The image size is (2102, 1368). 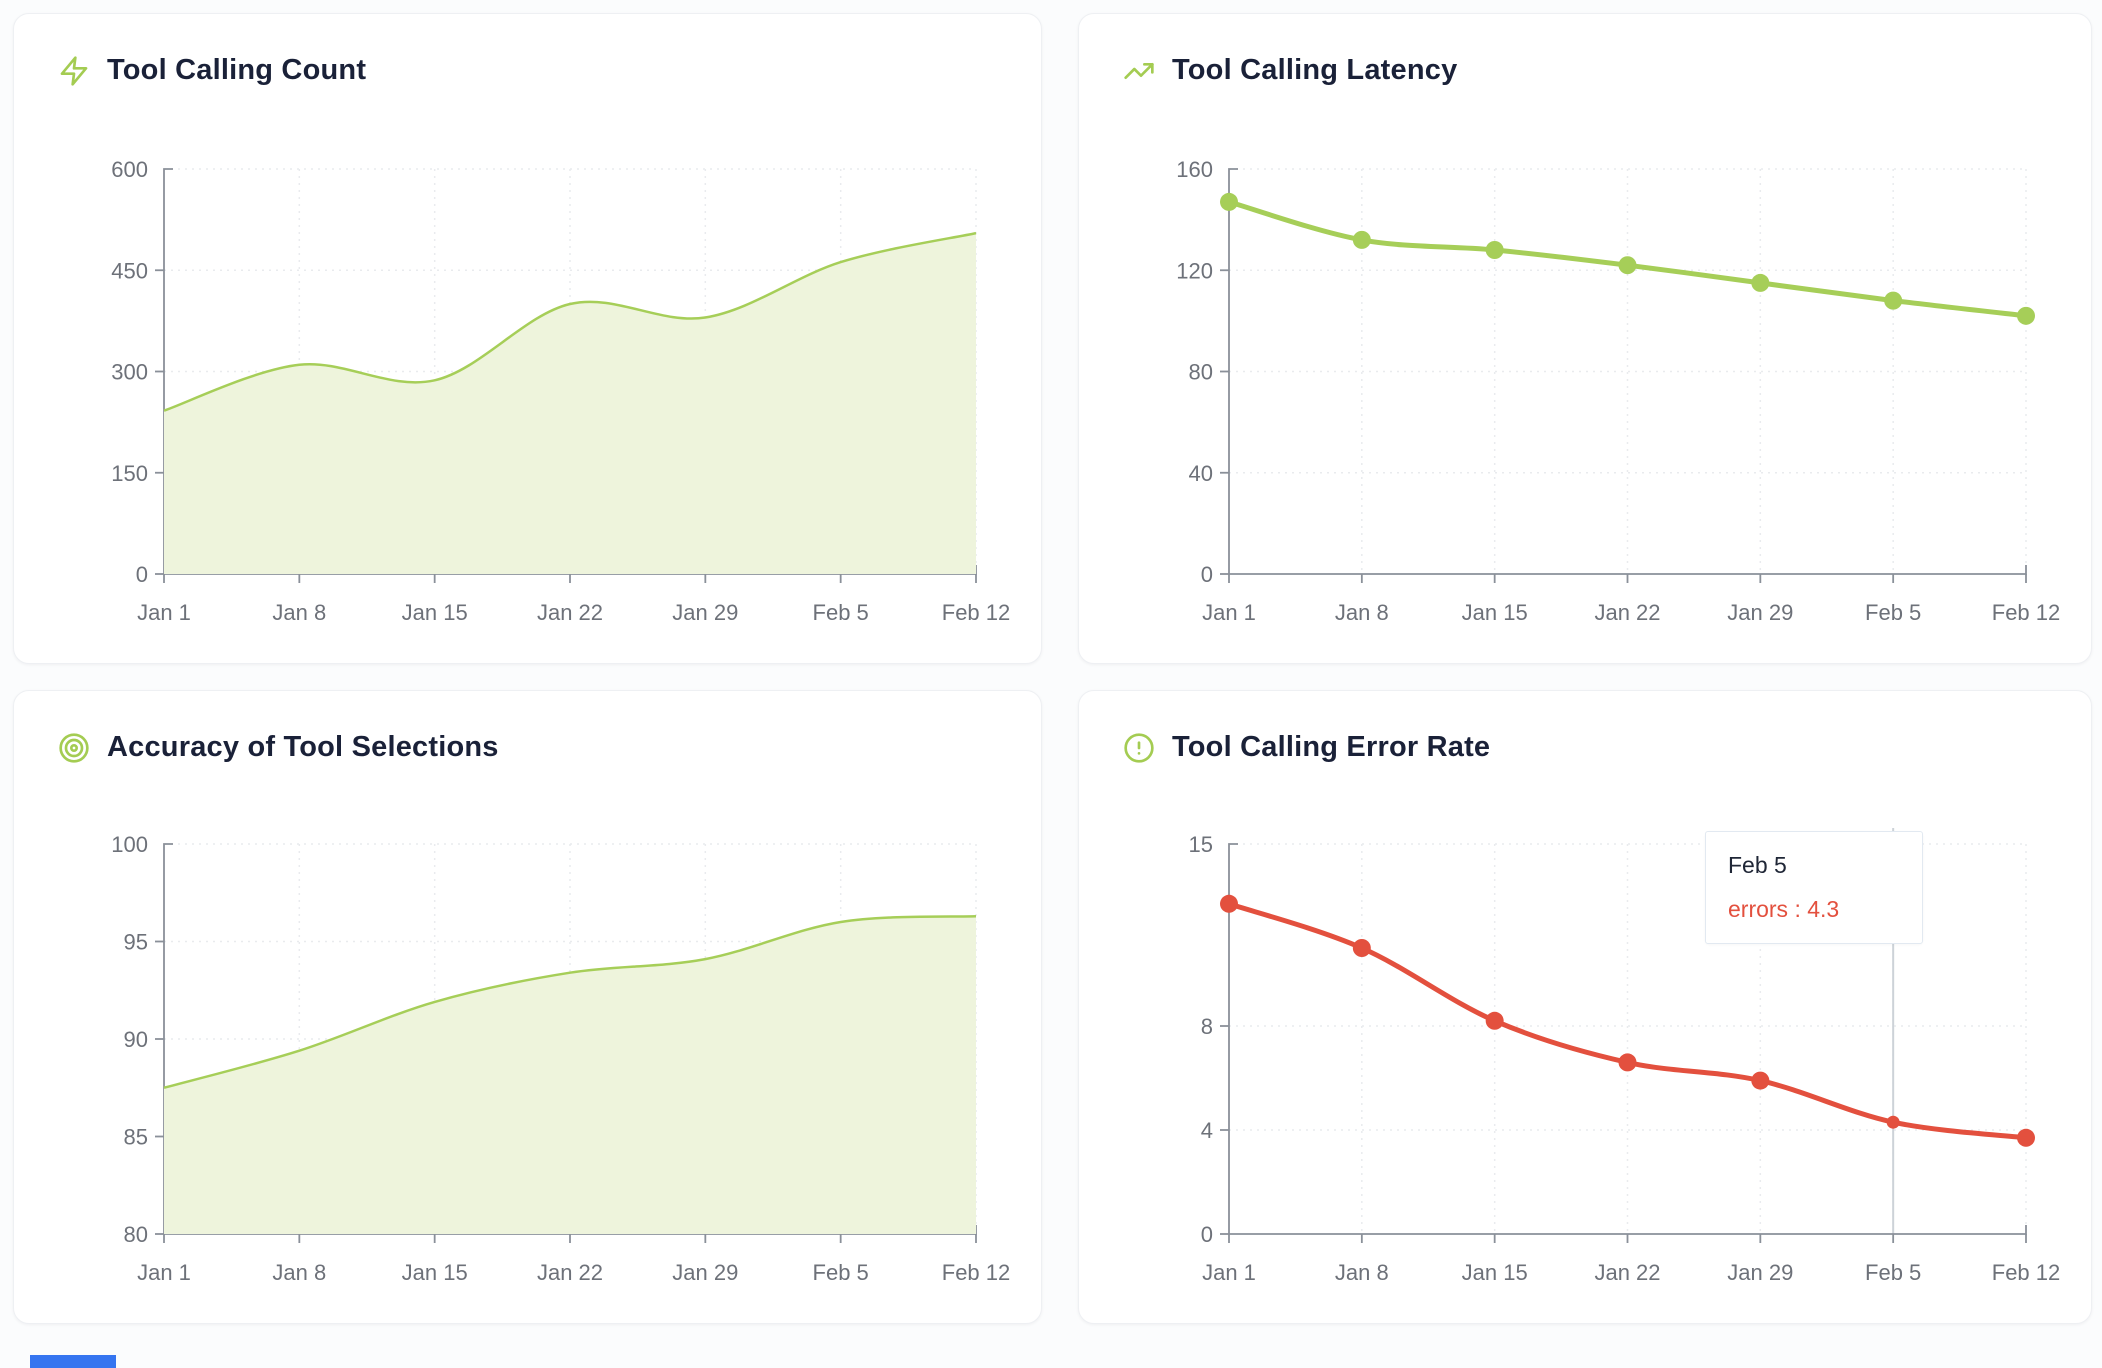 What do you see at coordinates (73, 1361) in the screenshot?
I see `bottom-edge-blue-bar` at bounding box center [73, 1361].